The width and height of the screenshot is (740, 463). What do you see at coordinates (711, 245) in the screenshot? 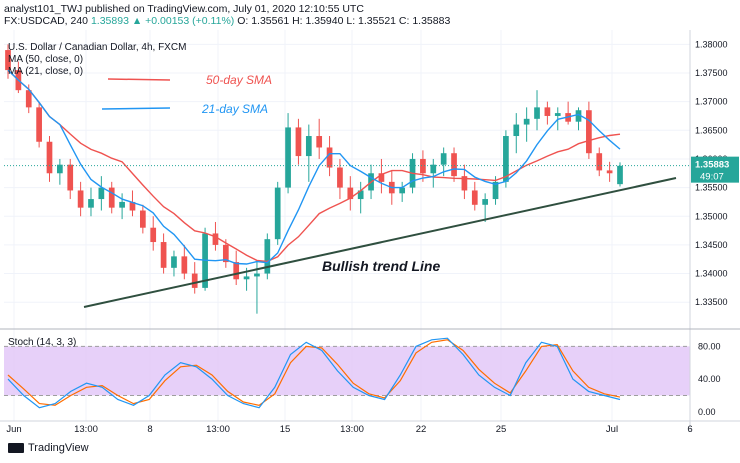
I see `y-tick-label: 1.34500` at bounding box center [711, 245].